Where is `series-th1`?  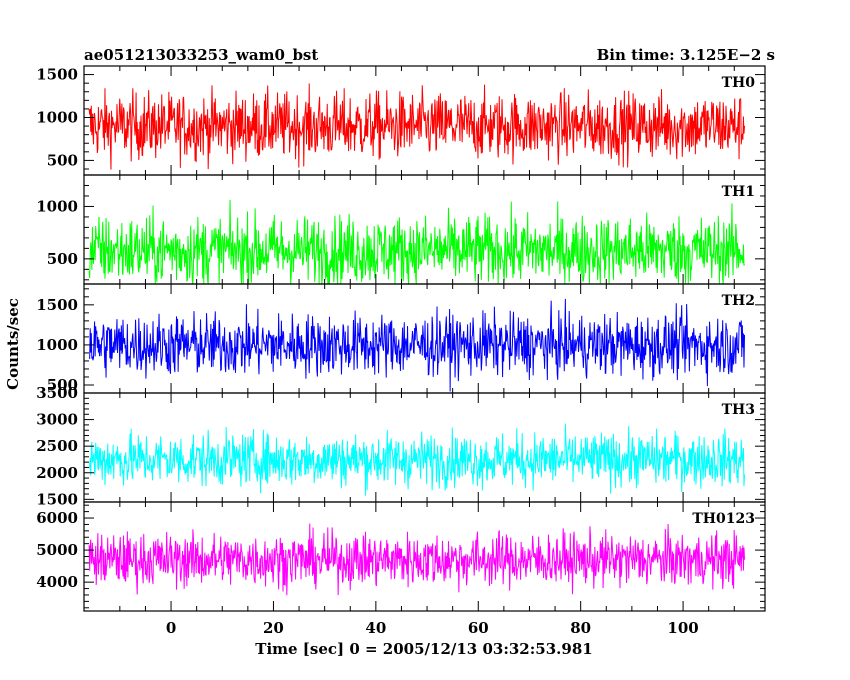 series-th1 is located at coordinates (416, 241).